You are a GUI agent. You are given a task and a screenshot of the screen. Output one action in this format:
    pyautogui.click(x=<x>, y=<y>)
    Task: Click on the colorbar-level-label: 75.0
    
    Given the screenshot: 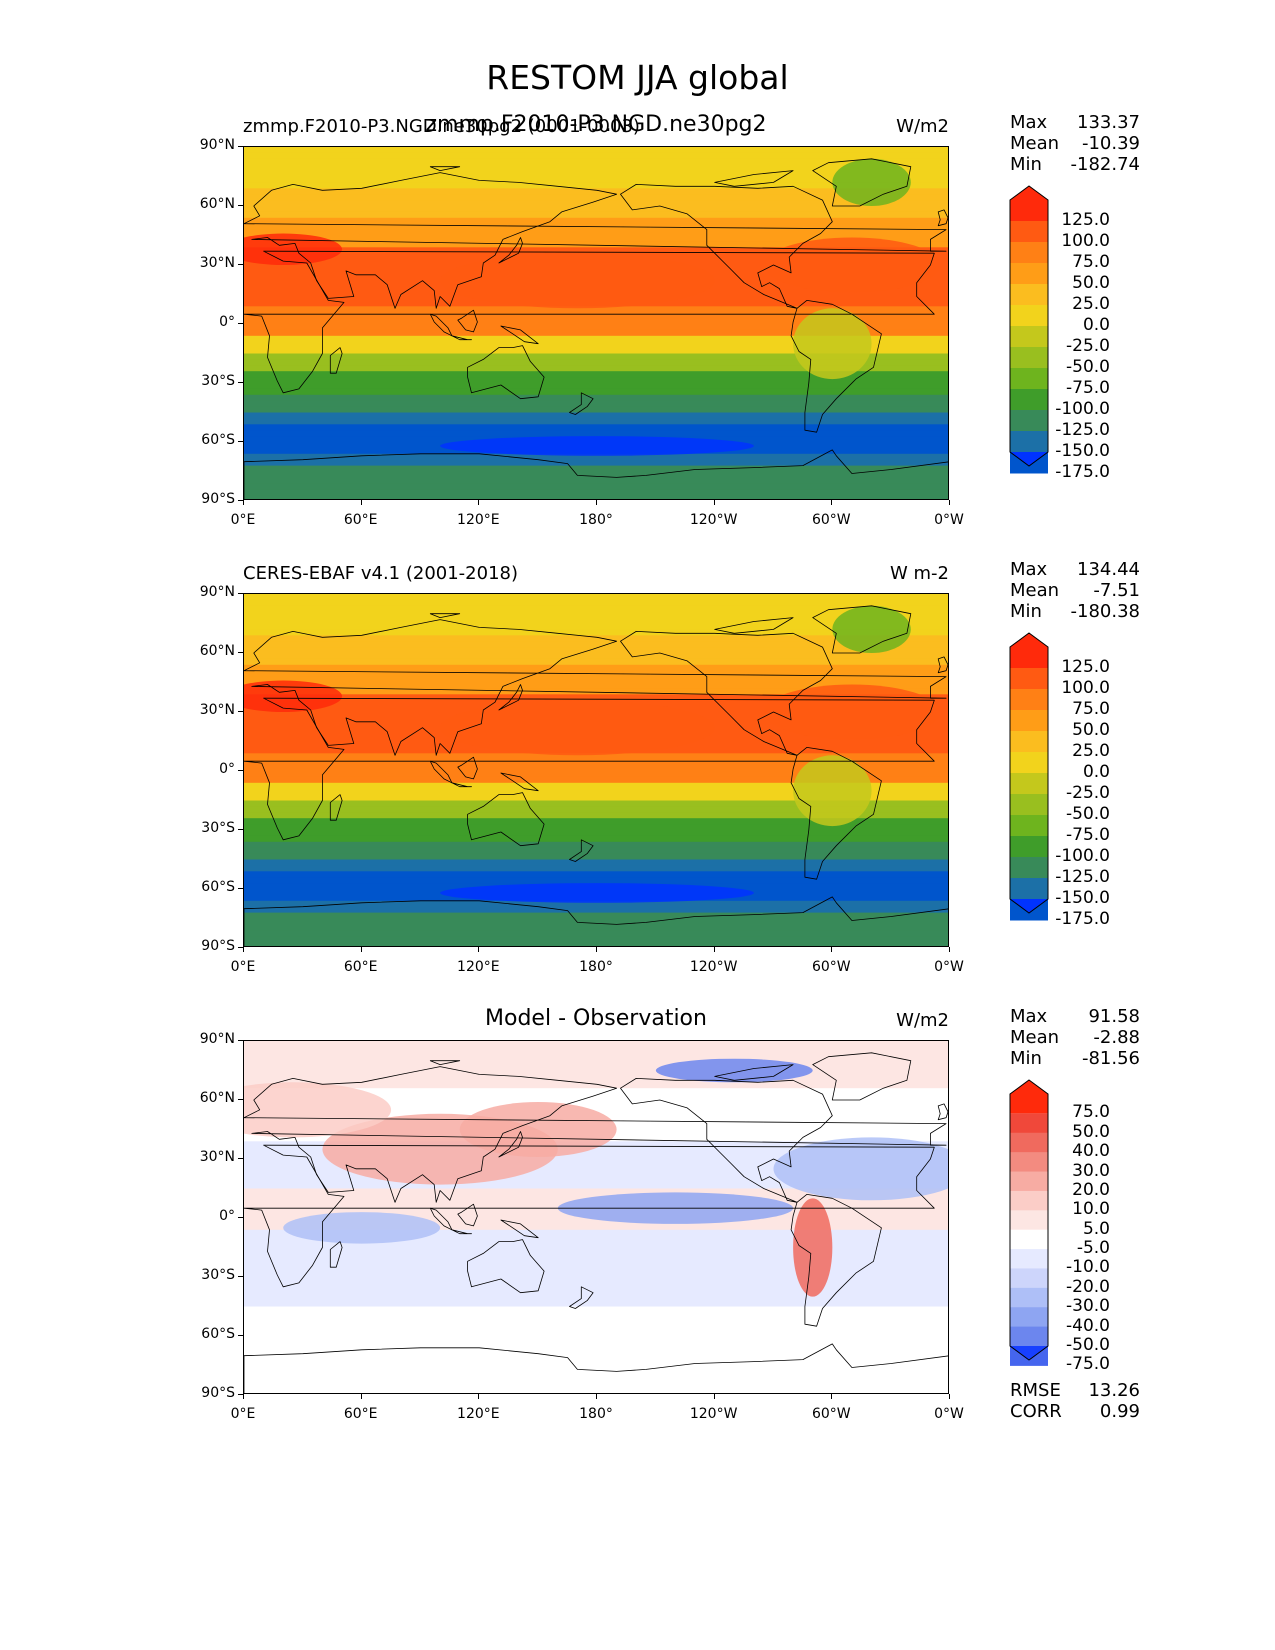 What is the action you would take?
    pyautogui.click(x=1091, y=1112)
    